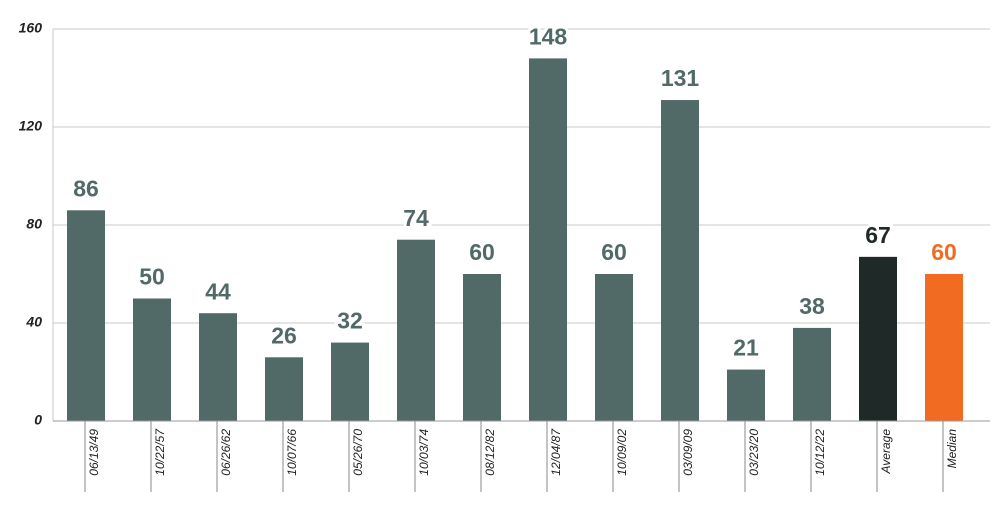 The image size is (1008, 515). I want to click on y-tick-label: 80, so click(34, 224).